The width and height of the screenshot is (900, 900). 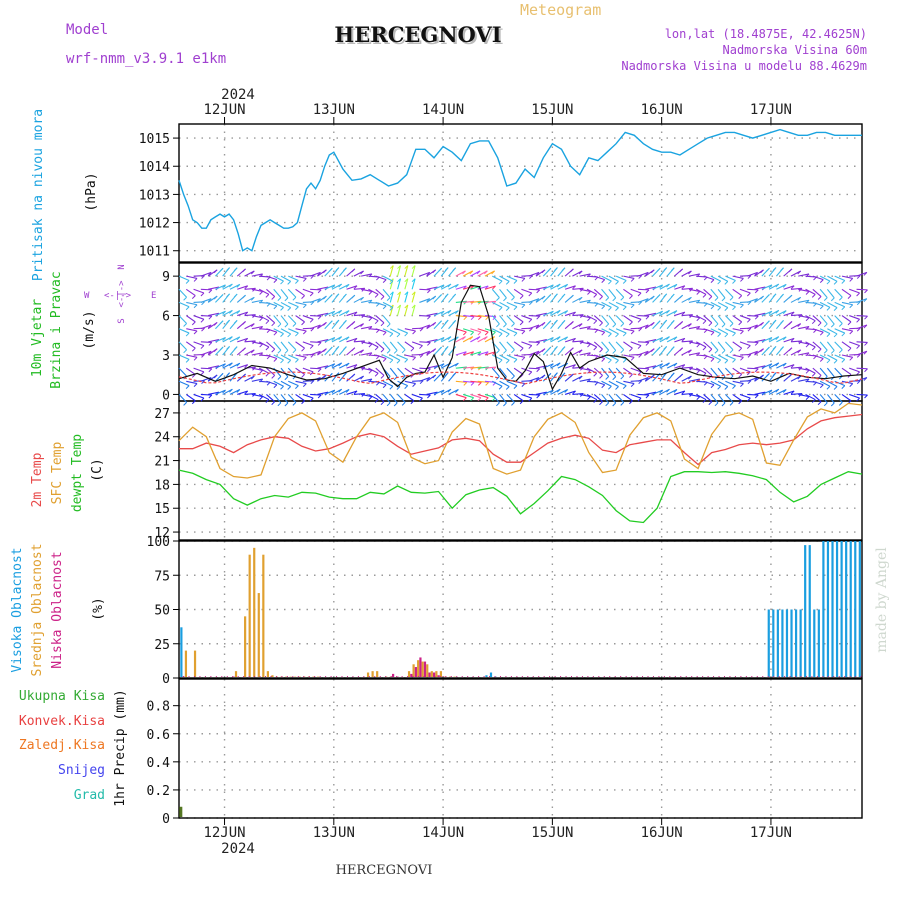 What do you see at coordinates (153, 296) in the screenshot?
I see `wind-dir-e: E` at bounding box center [153, 296].